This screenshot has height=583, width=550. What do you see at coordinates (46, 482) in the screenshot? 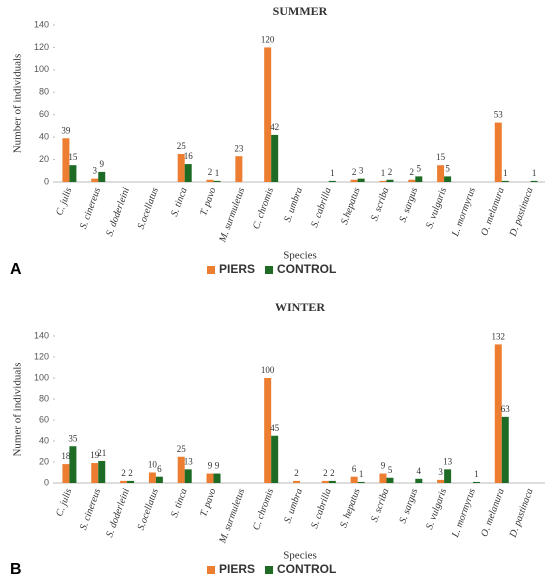
I see `y-tick-label: 0` at bounding box center [46, 482].